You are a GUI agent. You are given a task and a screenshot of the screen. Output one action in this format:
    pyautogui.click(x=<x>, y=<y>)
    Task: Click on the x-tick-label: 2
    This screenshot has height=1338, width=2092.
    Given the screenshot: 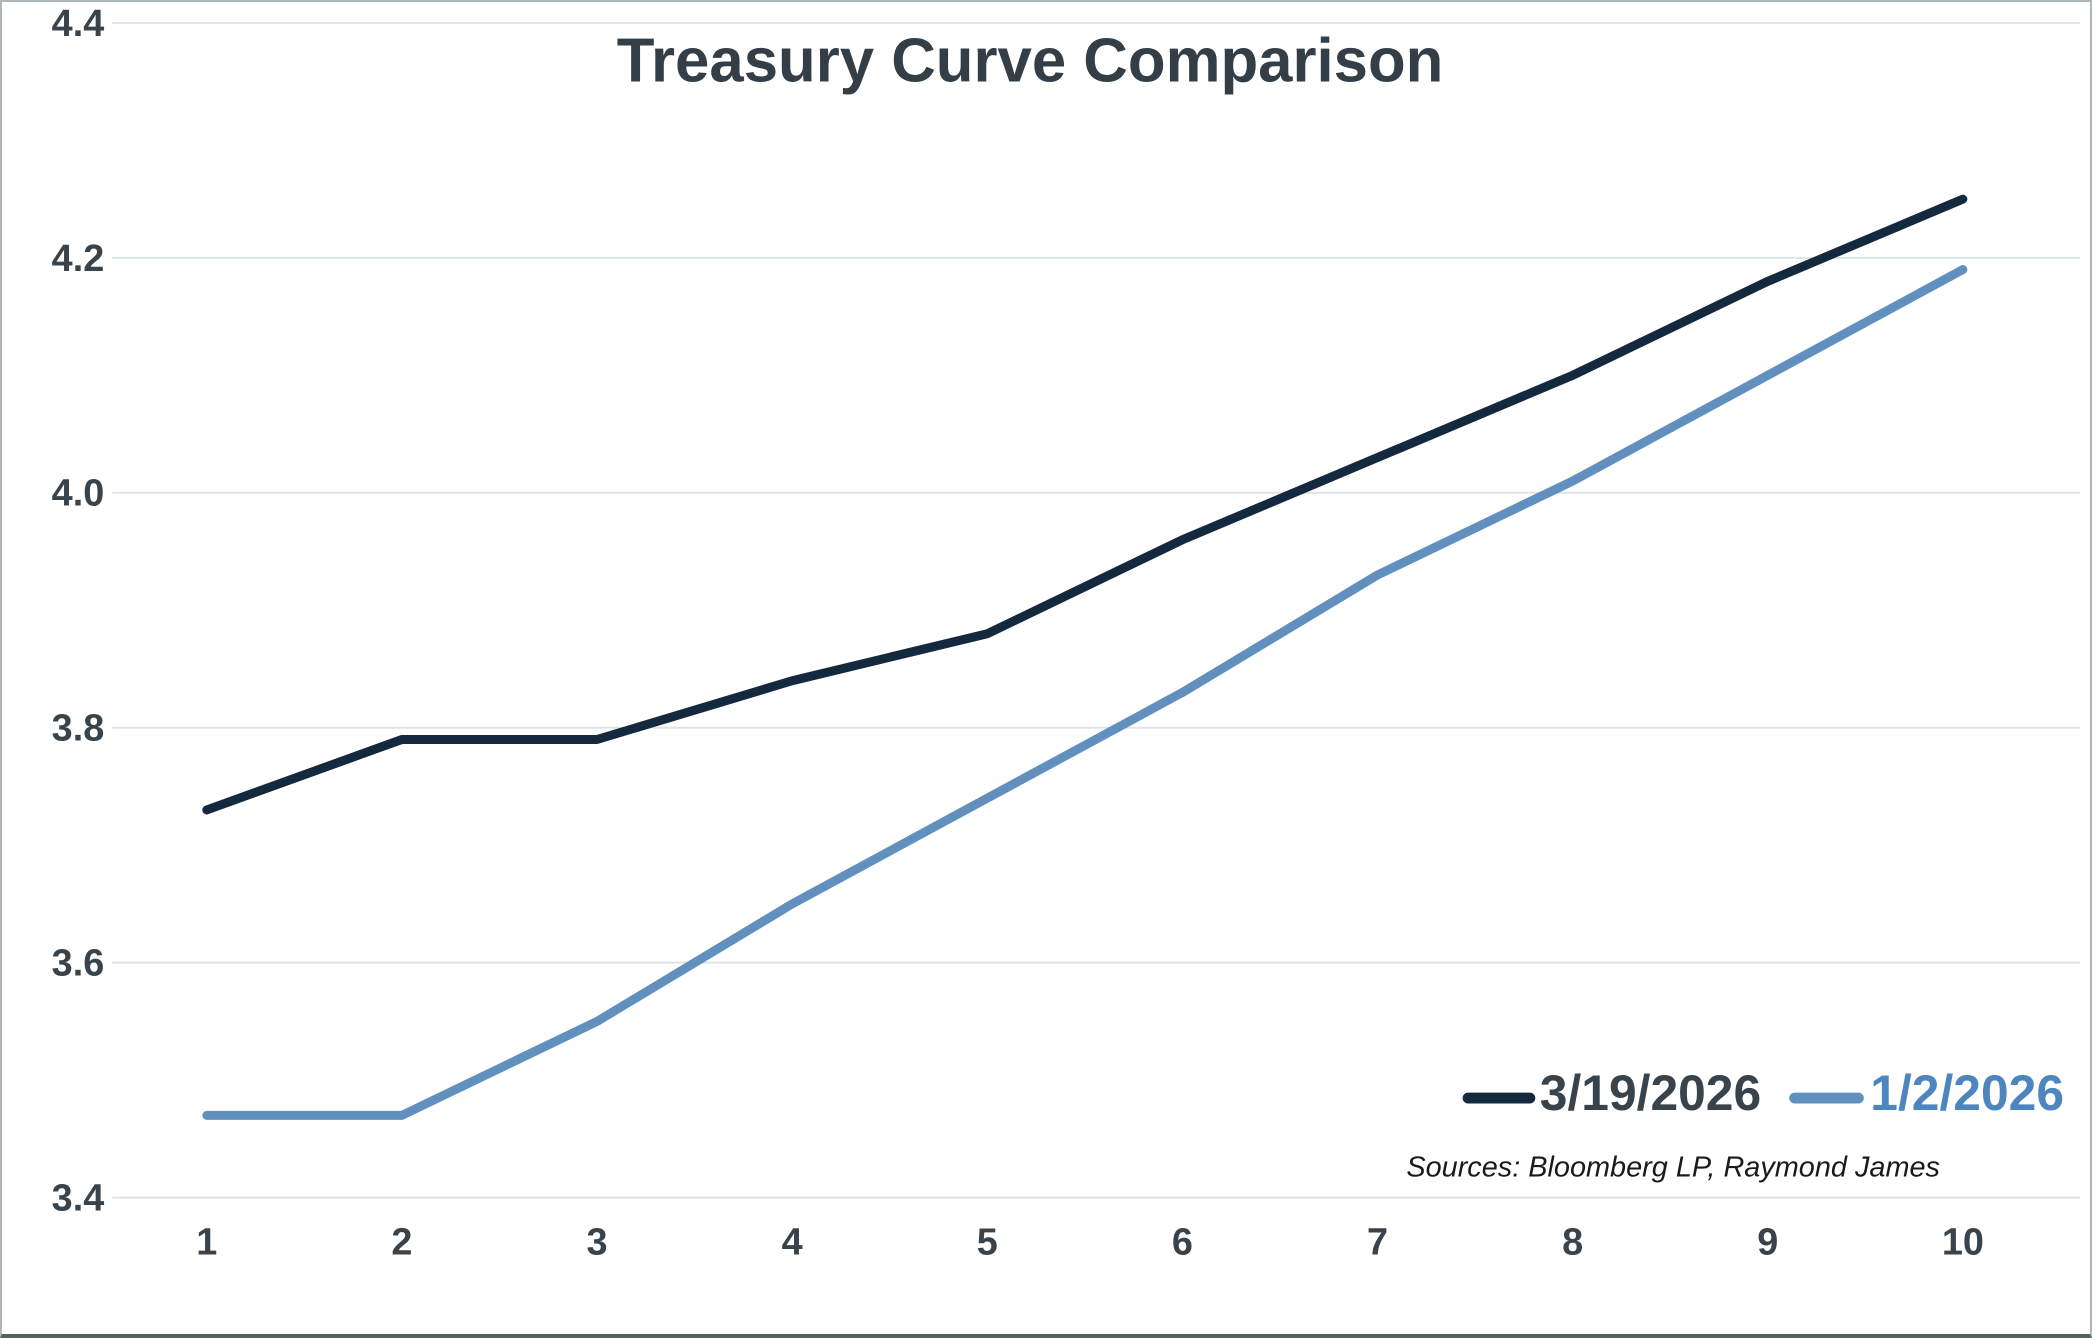 What is the action you would take?
    pyautogui.click(x=401, y=1242)
    